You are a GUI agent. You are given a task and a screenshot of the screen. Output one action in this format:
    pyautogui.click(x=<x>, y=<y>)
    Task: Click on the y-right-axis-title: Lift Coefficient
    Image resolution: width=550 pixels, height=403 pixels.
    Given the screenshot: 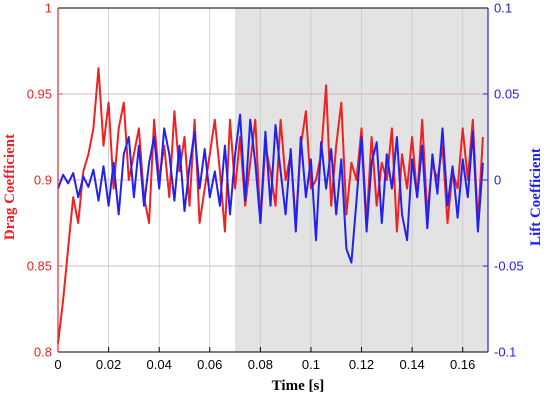 What is the action you would take?
    pyautogui.click(x=536, y=197)
    